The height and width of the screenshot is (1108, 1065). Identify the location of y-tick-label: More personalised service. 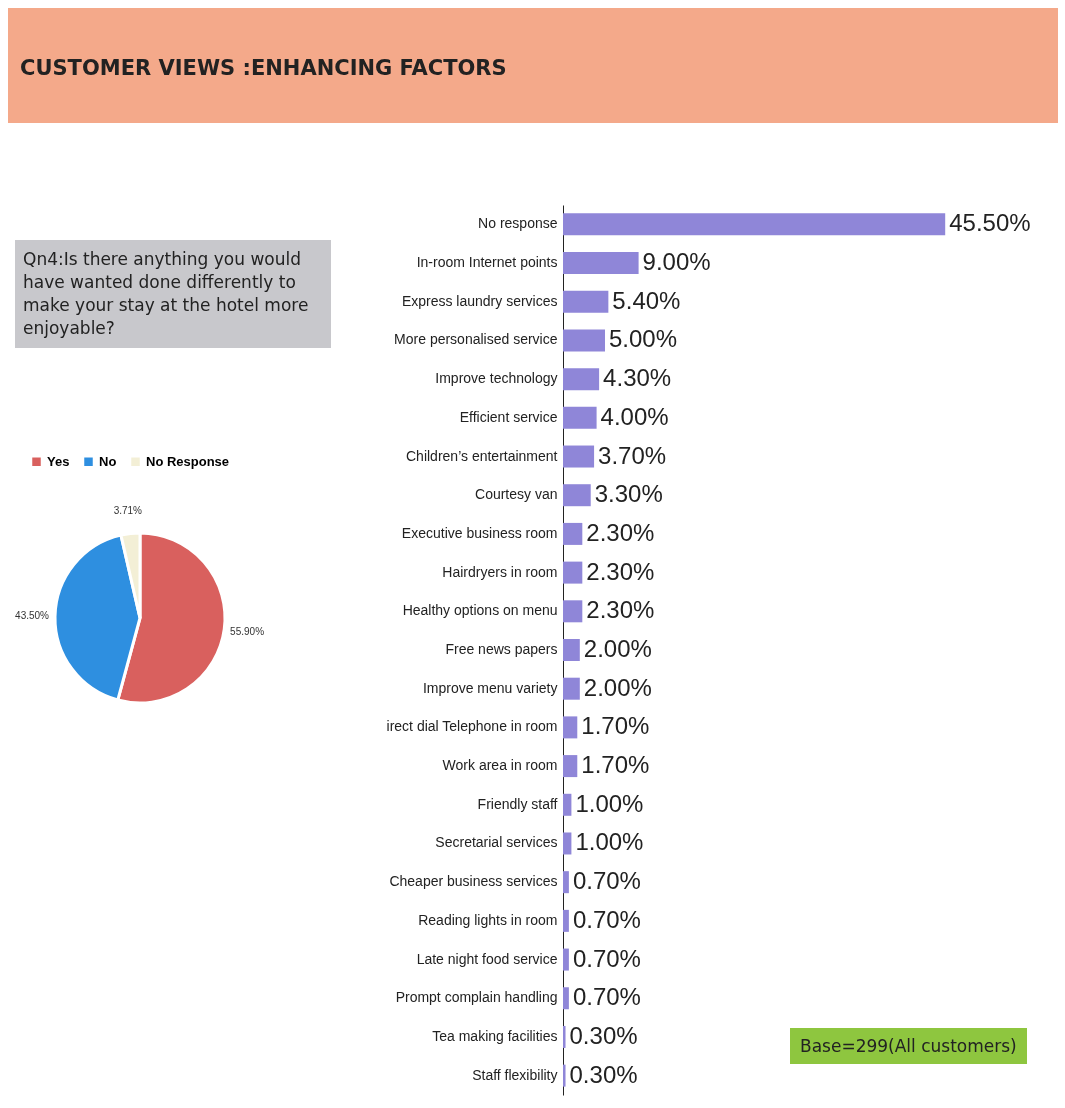
(476, 339).